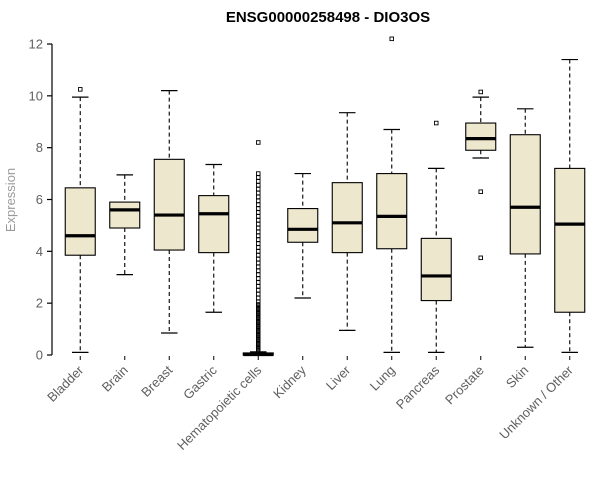  I want to click on category-label: Breast, so click(156, 380).